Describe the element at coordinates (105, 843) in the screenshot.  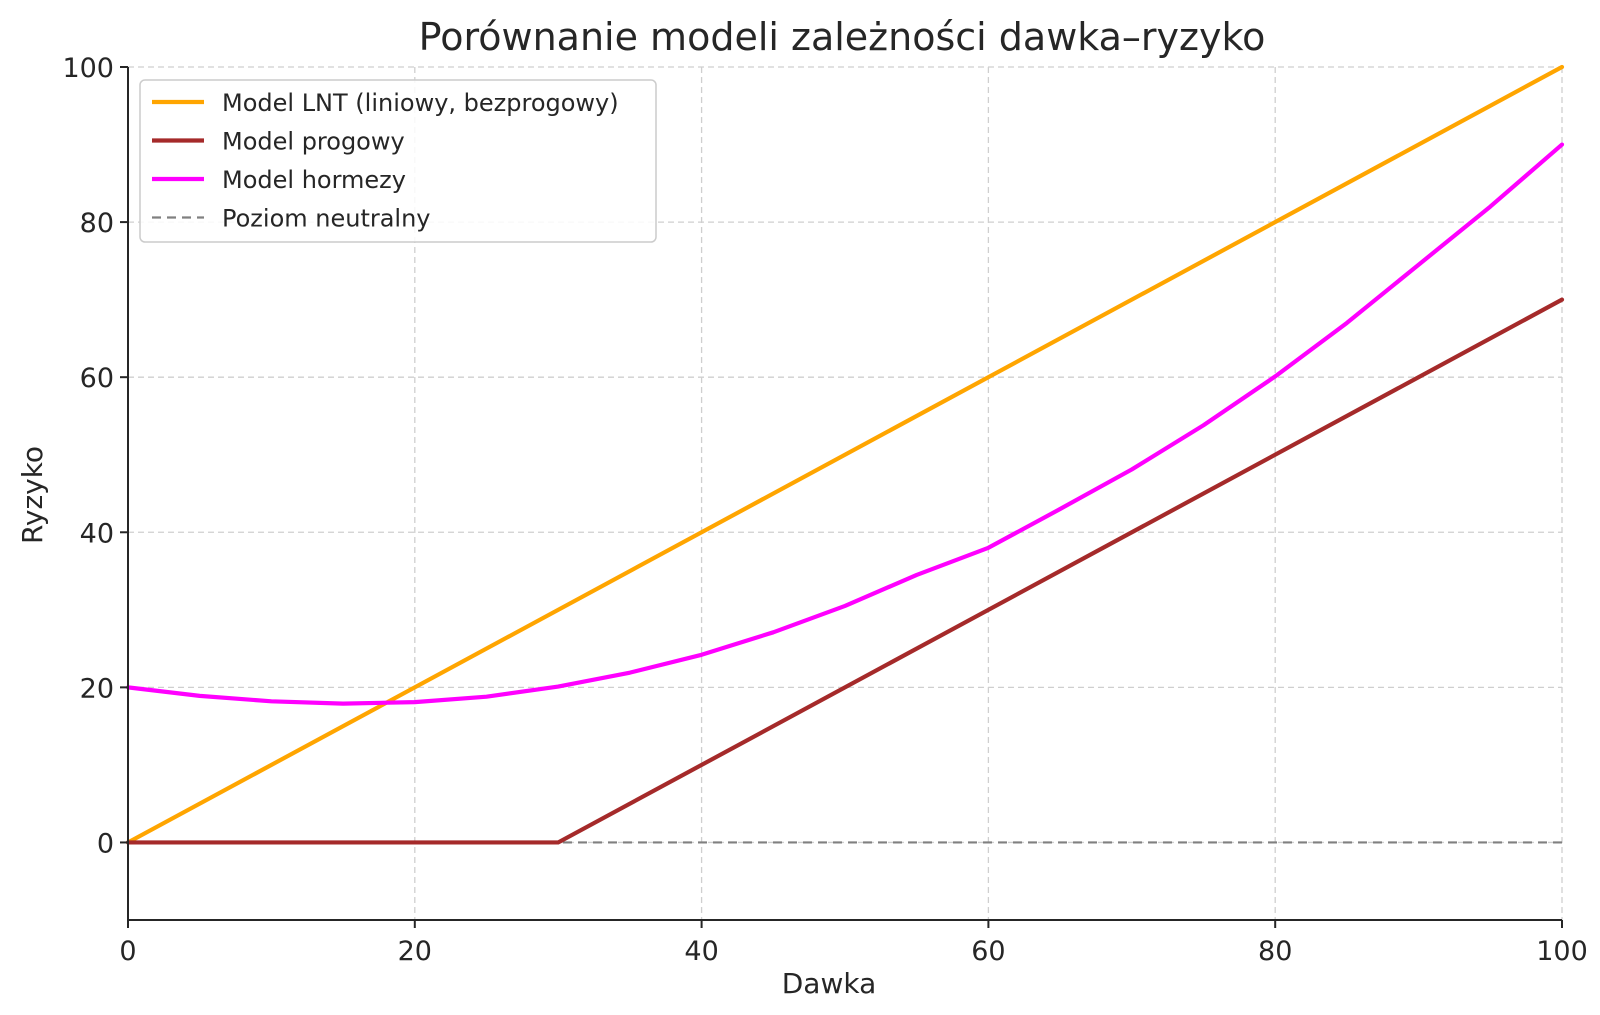
I see `y-tick-label: 0` at that location.